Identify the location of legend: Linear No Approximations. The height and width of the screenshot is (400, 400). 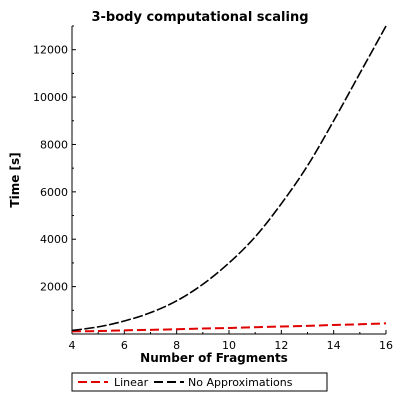
(199, 382).